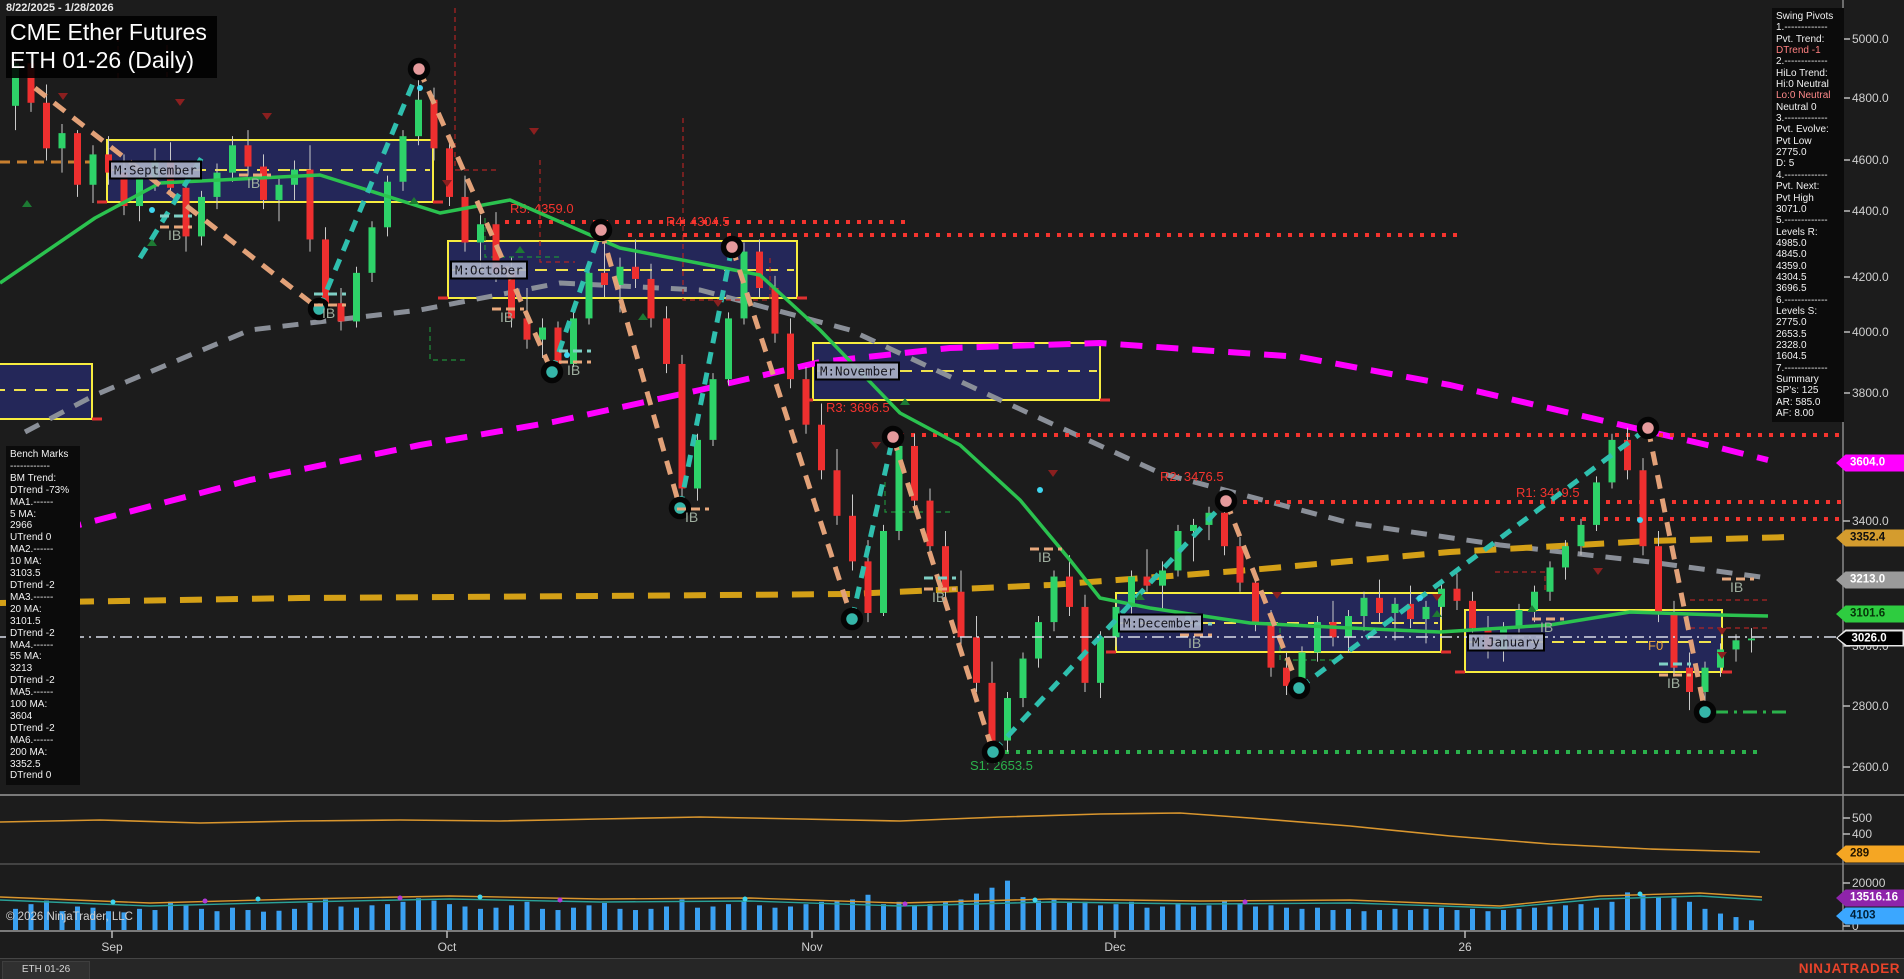  I want to click on zigzag-down-leg, so click(1262, 594).